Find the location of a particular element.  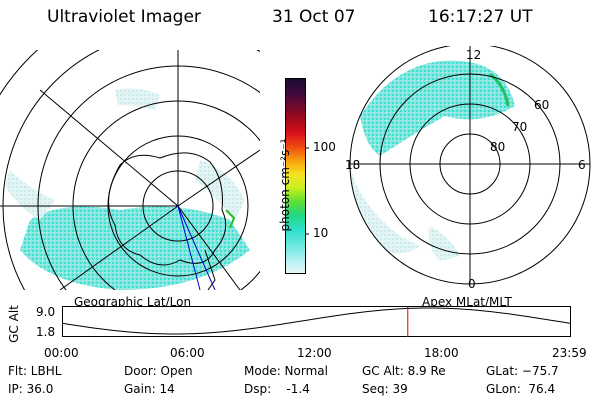

geographic-map-label: Geographic Lat/Lon is located at coordinates (133, 302).